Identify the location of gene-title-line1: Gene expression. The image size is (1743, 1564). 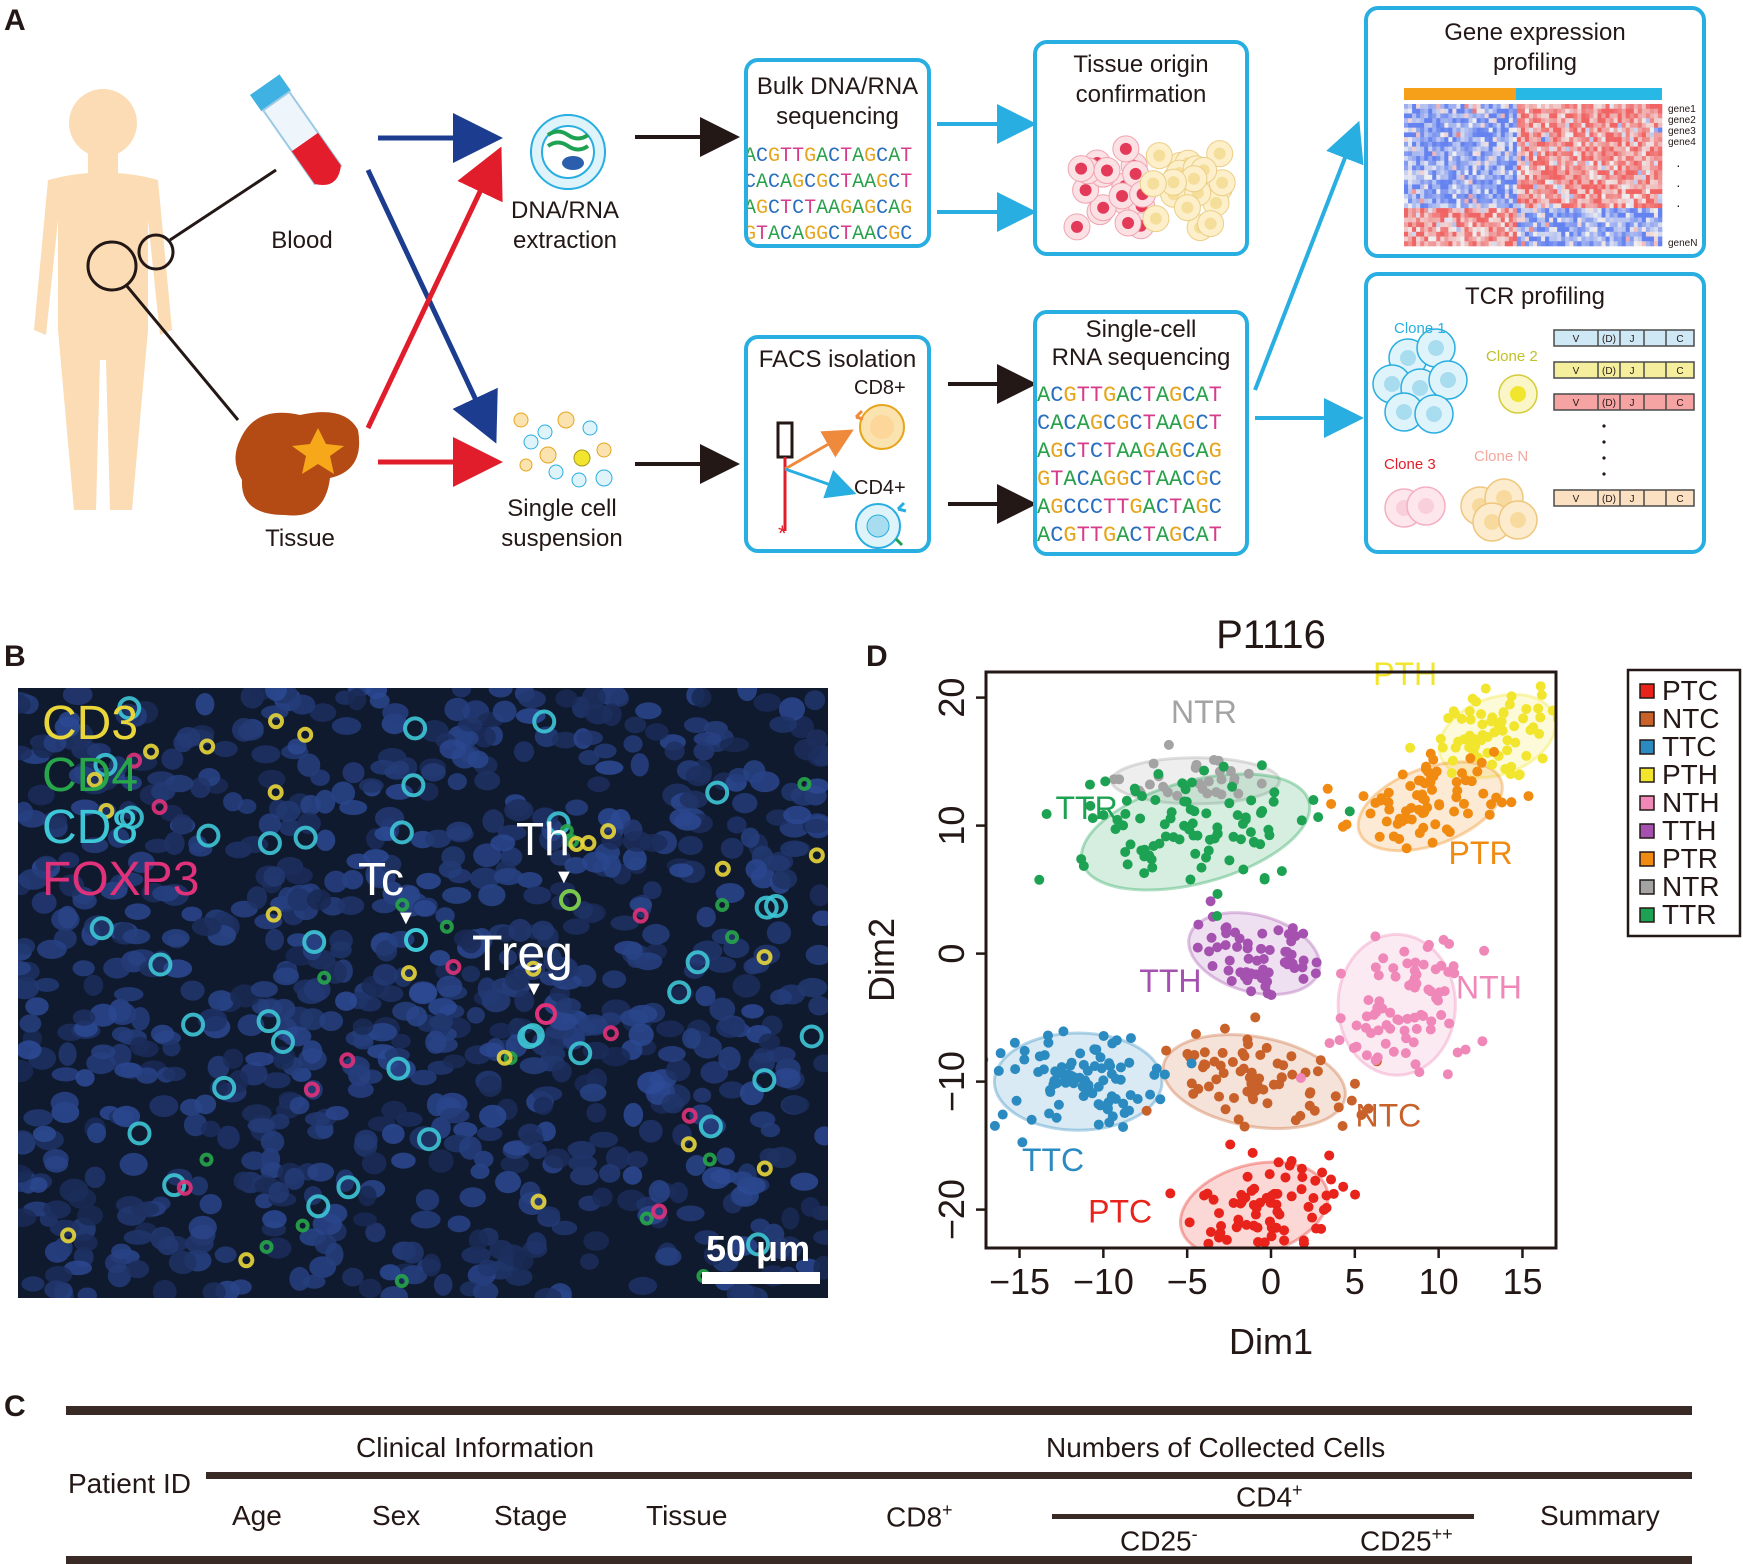
(1535, 32).